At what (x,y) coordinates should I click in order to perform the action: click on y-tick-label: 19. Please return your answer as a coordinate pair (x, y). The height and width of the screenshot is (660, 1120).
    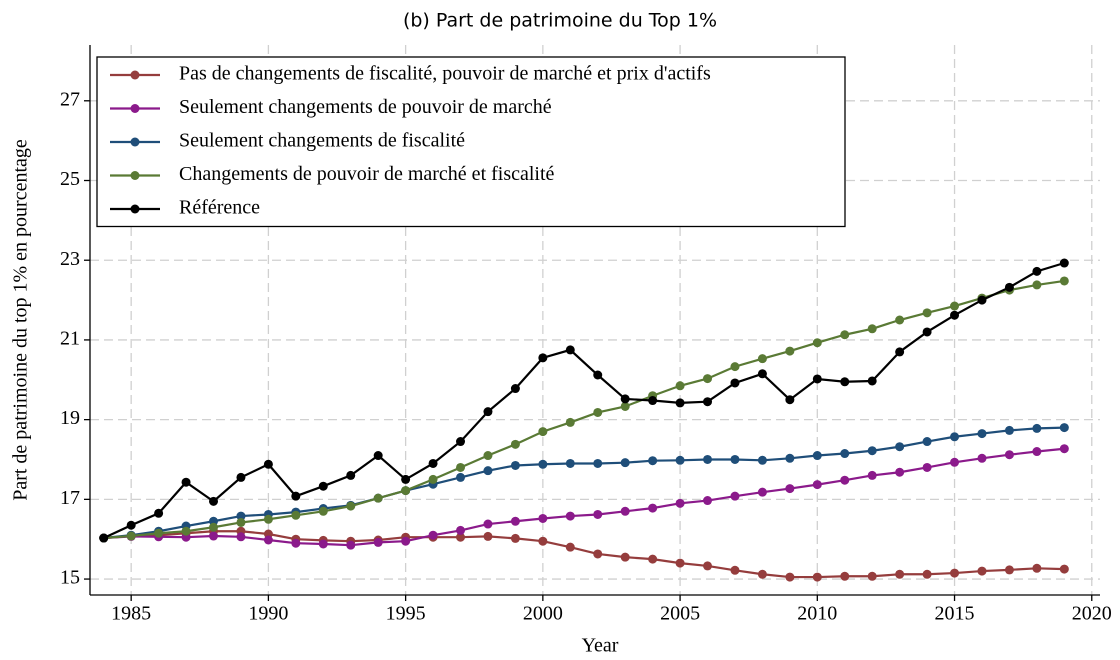
    Looking at the image, I should click on (70, 418).